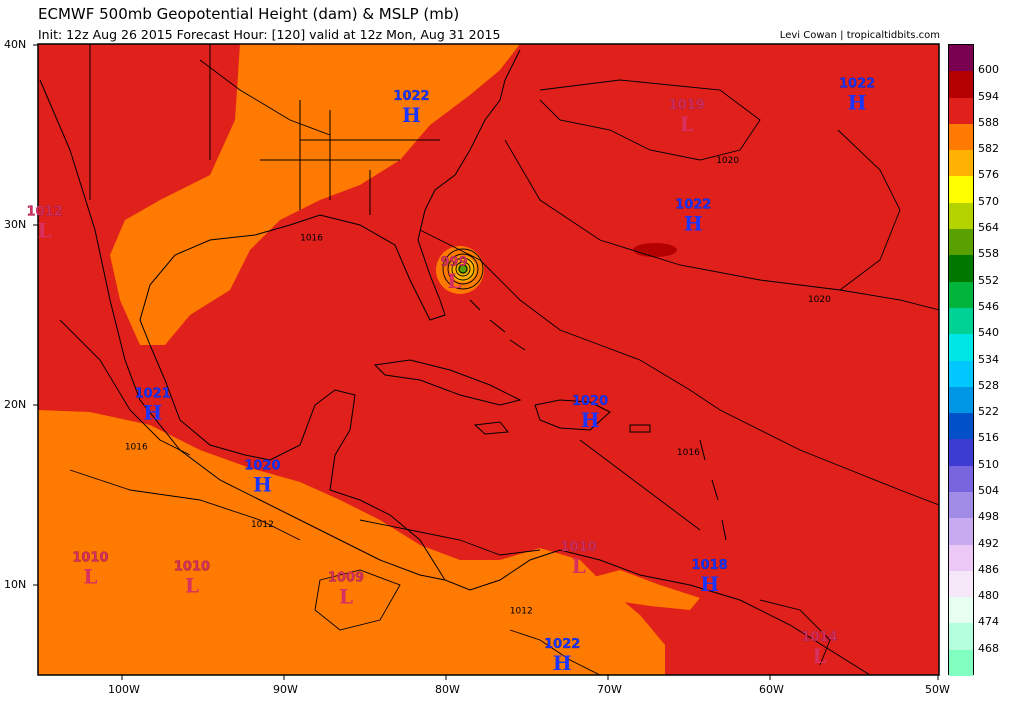 This screenshot has width=1024, height=702. I want to click on colorbar-level-label: 534, so click(988, 359).